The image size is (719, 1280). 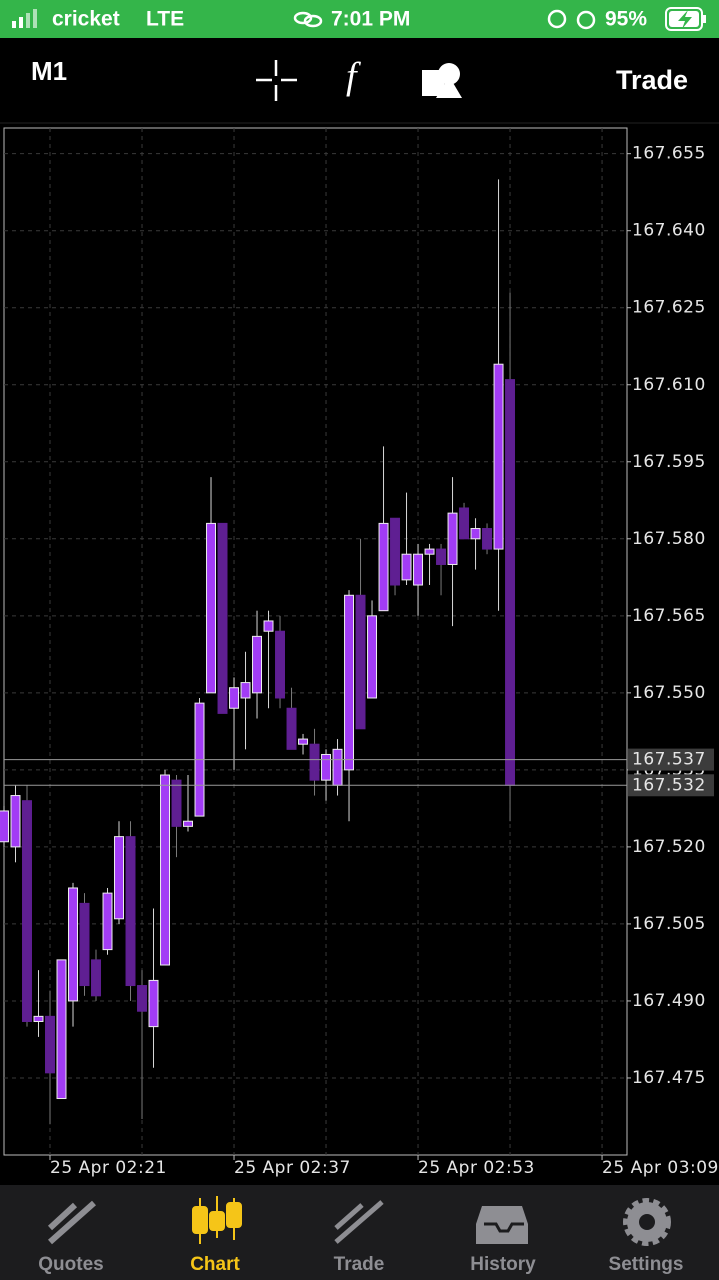 I want to click on battery-percent: 95%, so click(x=626, y=19).